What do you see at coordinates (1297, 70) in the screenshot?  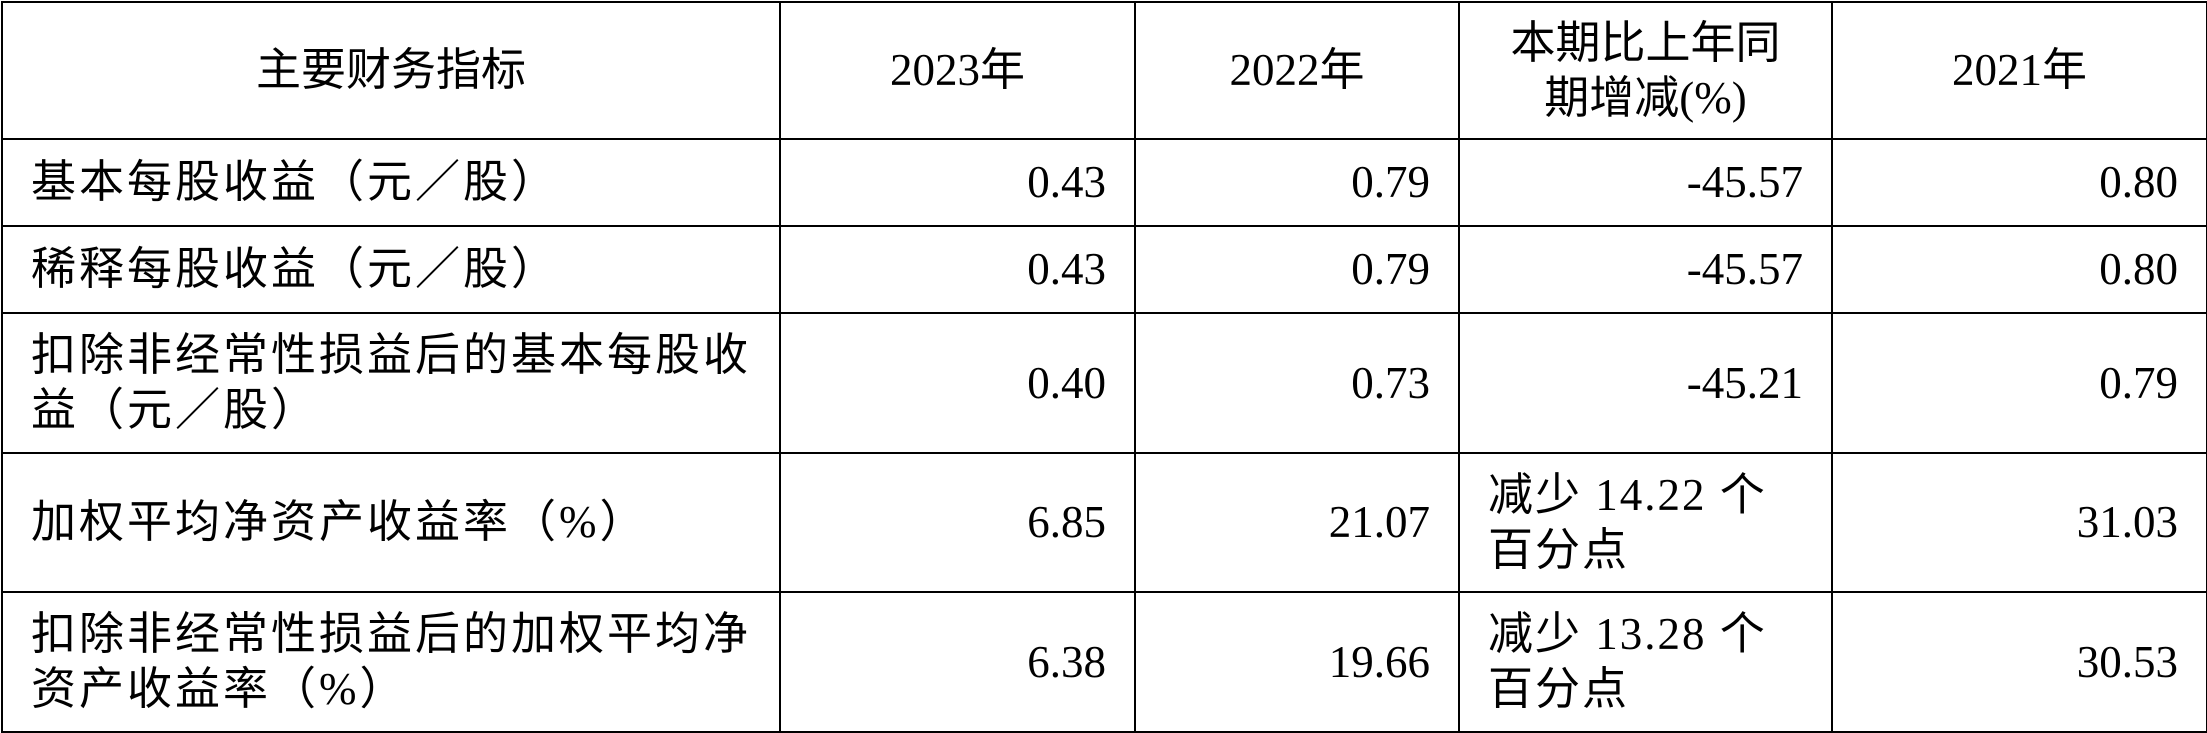 I see `header-cell: 2022年` at bounding box center [1297, 70].